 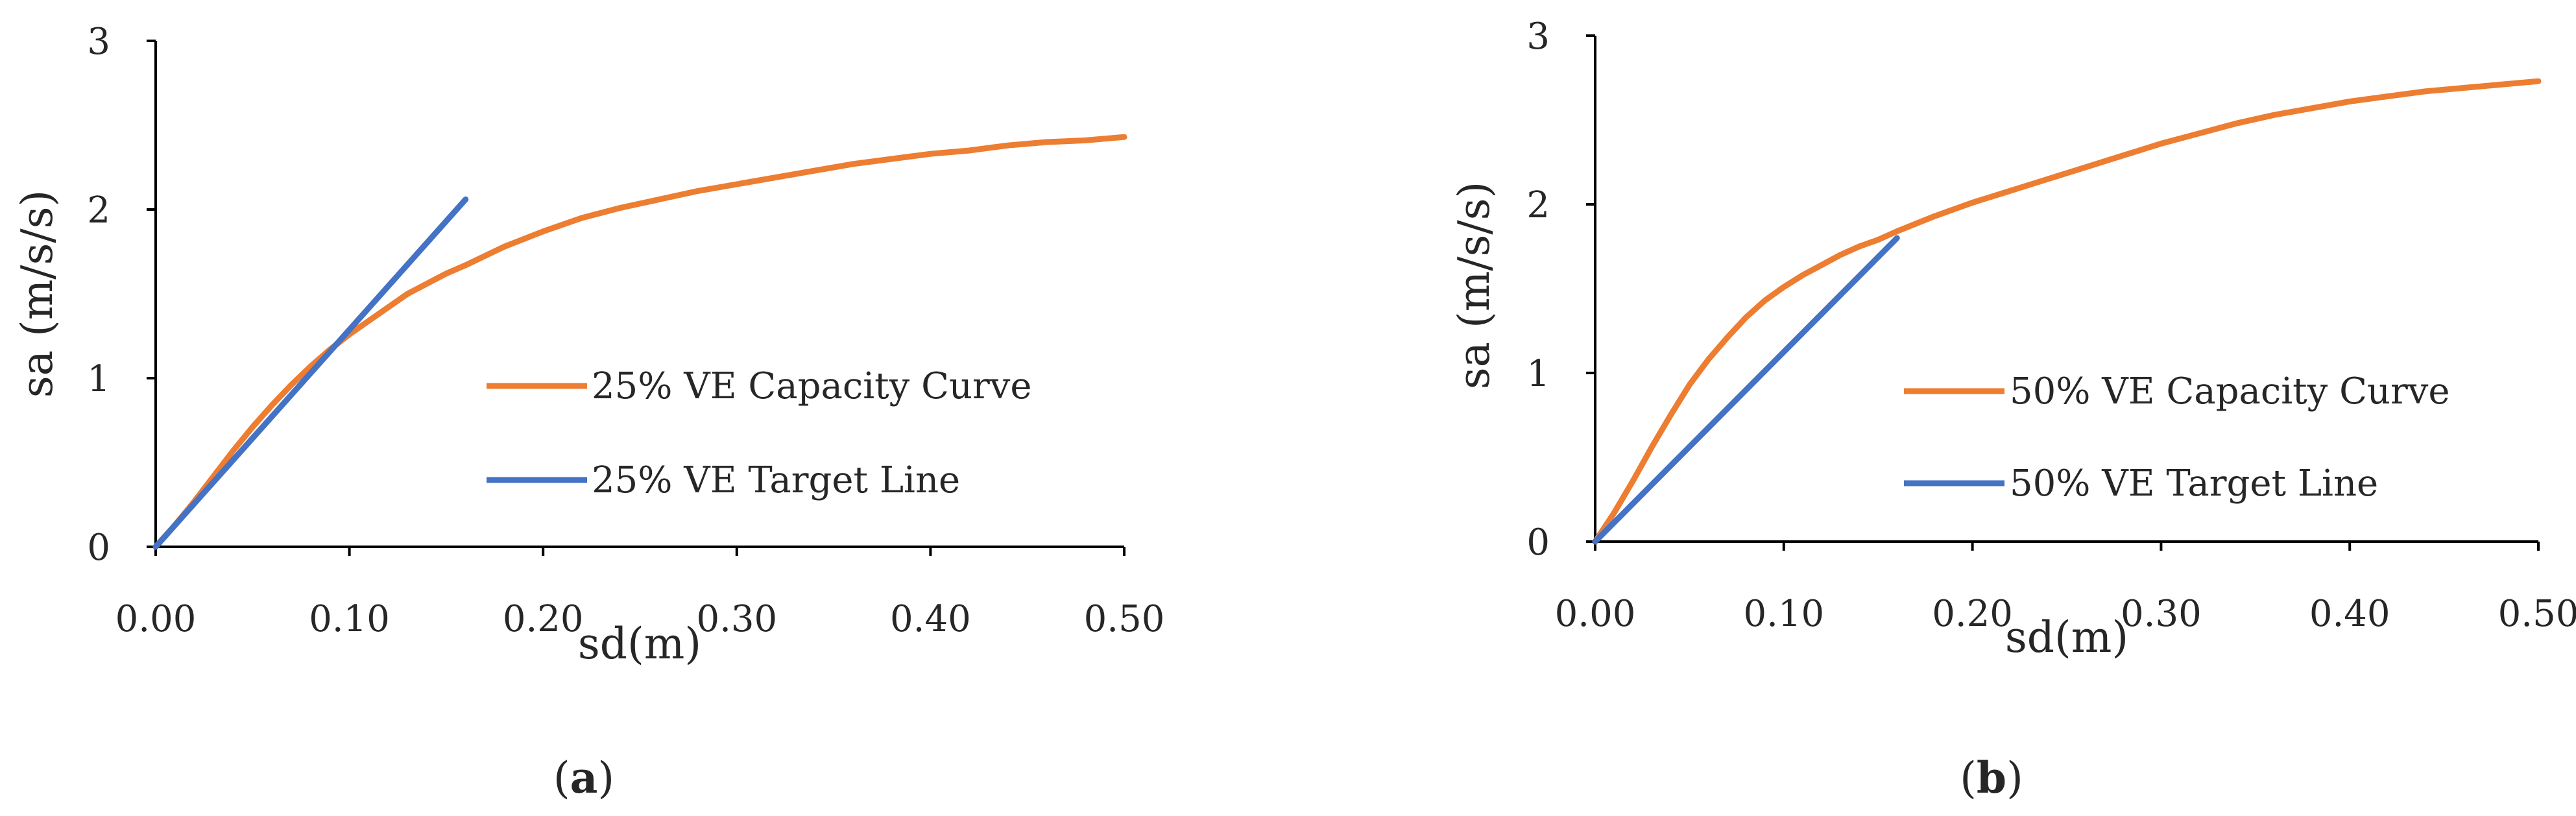 What do you see at coordinates (776, 480) in the screenshot?
I see `legend-label-target-line: 25% VE Target Line` at bounding box center [776, 480].